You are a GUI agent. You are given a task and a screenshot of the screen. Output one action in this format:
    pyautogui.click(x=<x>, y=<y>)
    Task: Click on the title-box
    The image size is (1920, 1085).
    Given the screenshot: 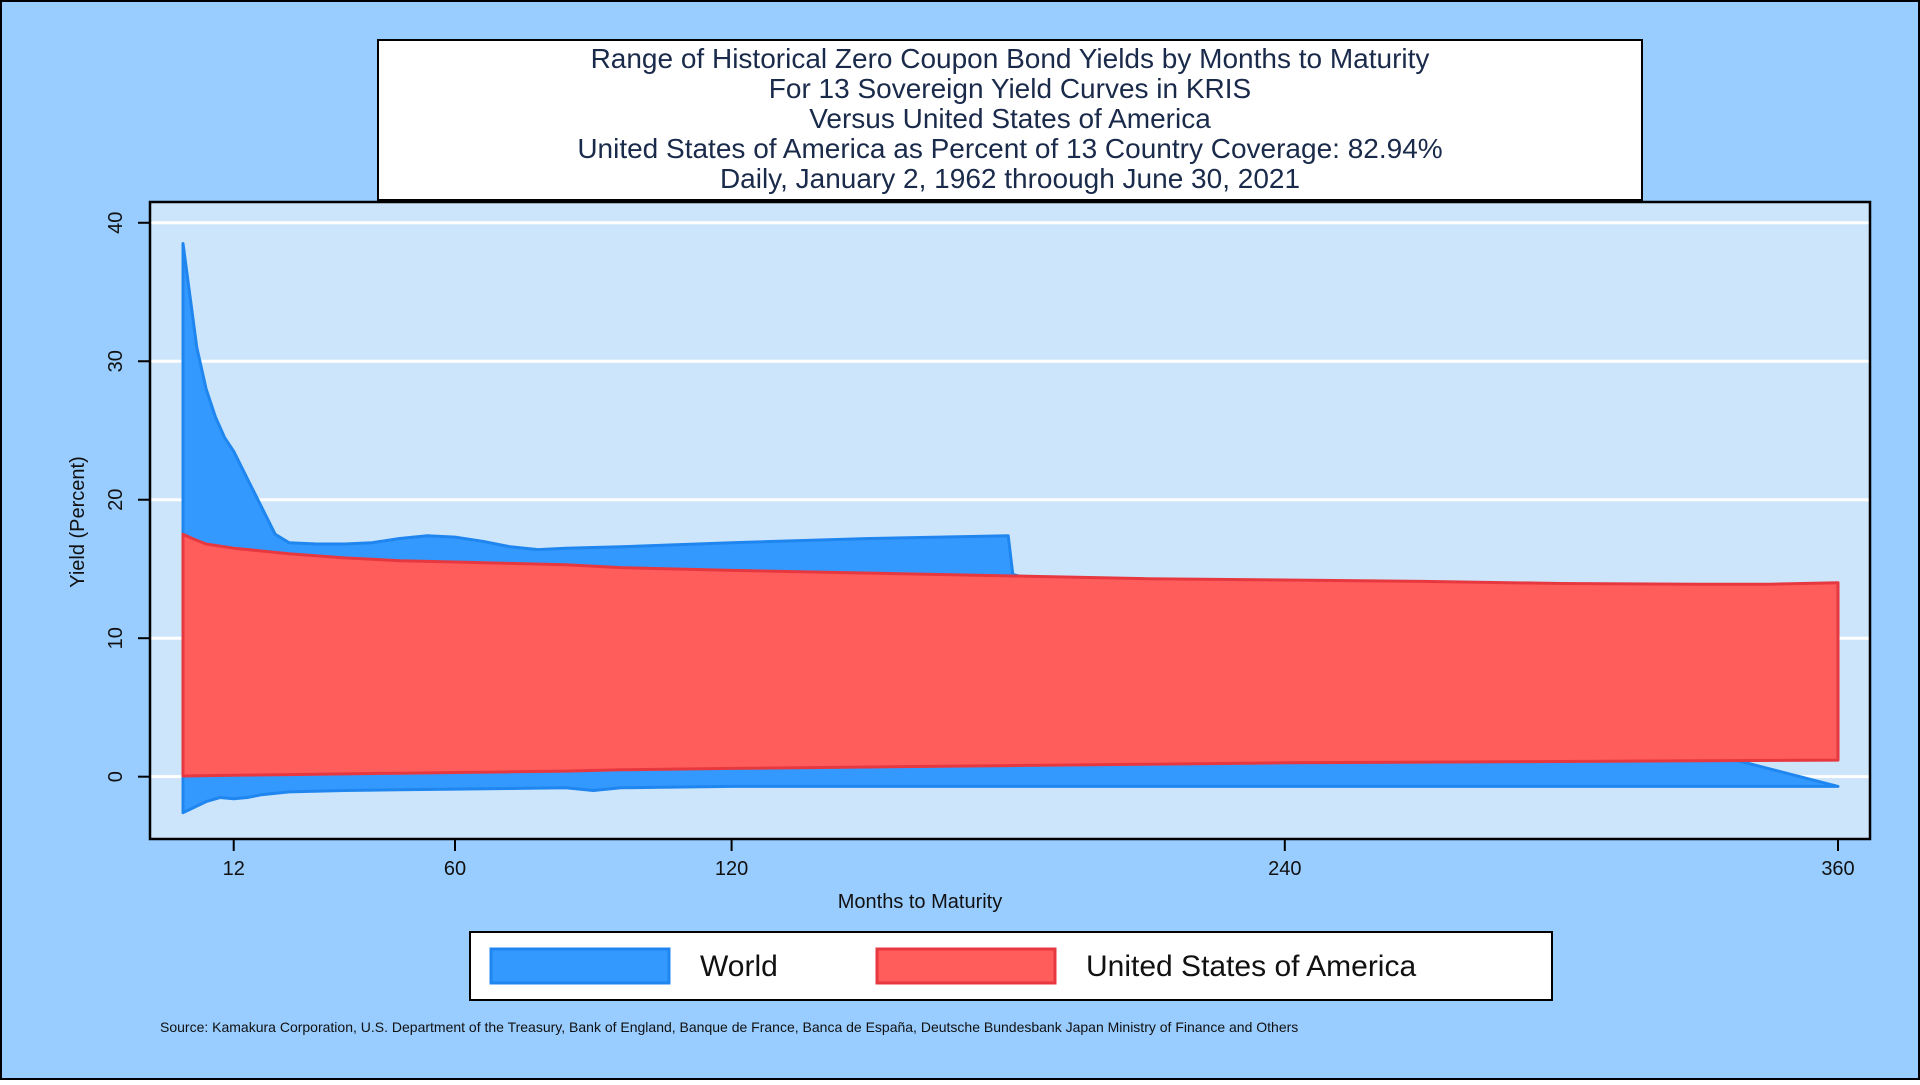 What is the action you would take?
    pyautogui.click(x=1010, y=120)
    